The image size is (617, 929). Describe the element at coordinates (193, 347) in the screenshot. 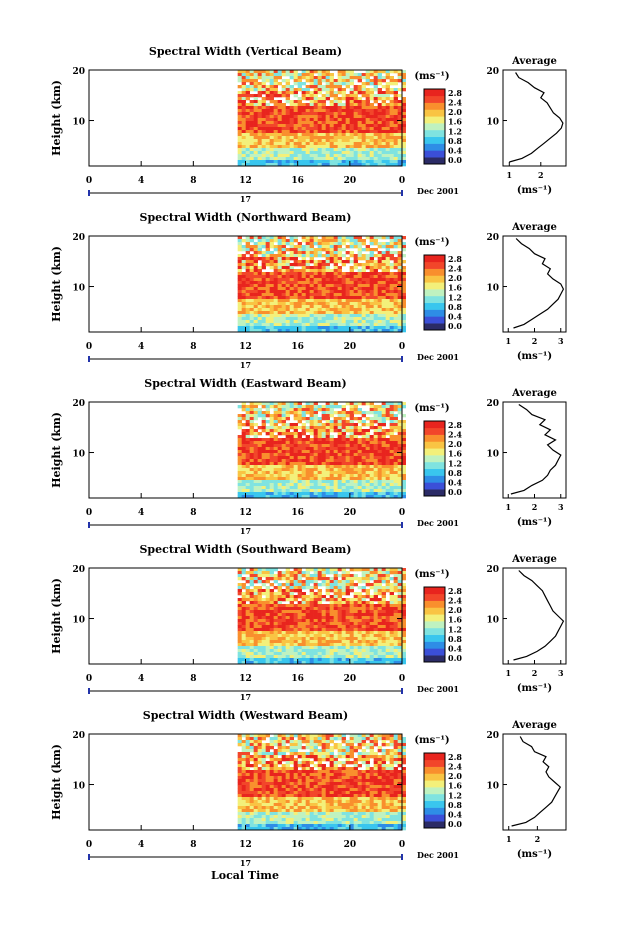

I see `x-tick-label: 8` at that location.